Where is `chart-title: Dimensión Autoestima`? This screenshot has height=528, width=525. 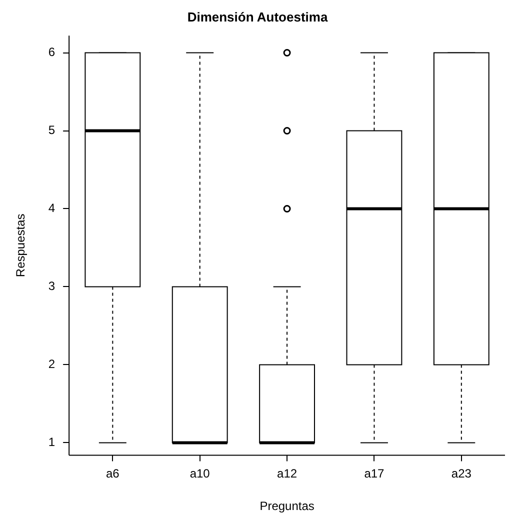
chart-title: Dimensión Autoestima is located at coordinates (257, 16).